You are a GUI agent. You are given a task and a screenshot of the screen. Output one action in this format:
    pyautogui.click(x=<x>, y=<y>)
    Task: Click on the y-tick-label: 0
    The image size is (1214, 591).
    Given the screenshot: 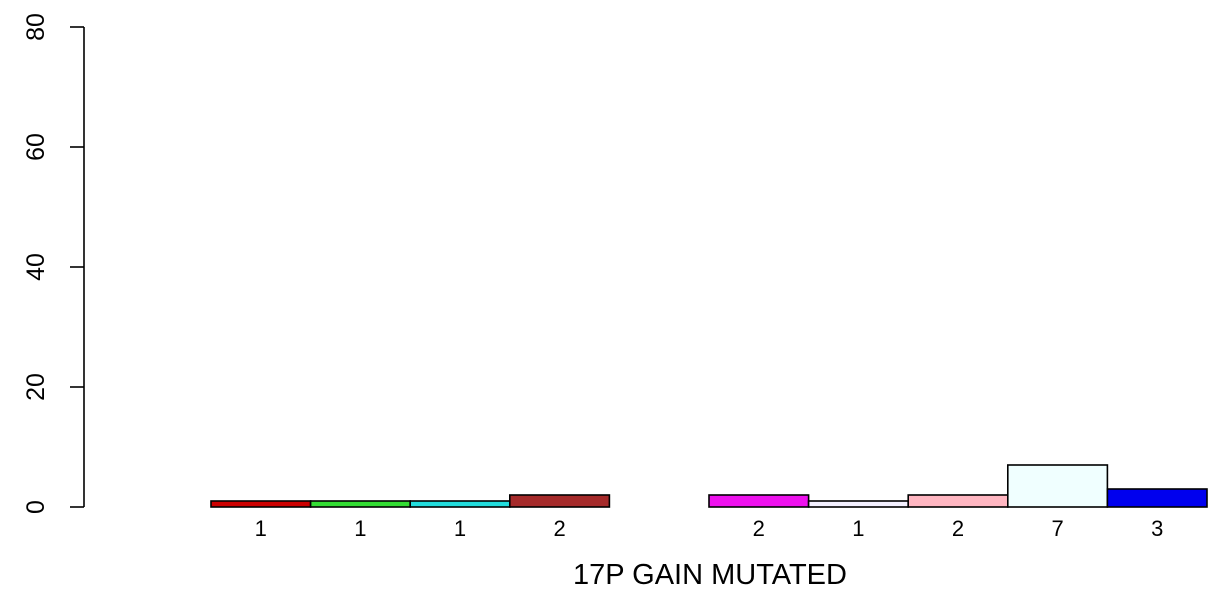 What is the action you would take?
    pyautogui.click(x=36, y=507)
    